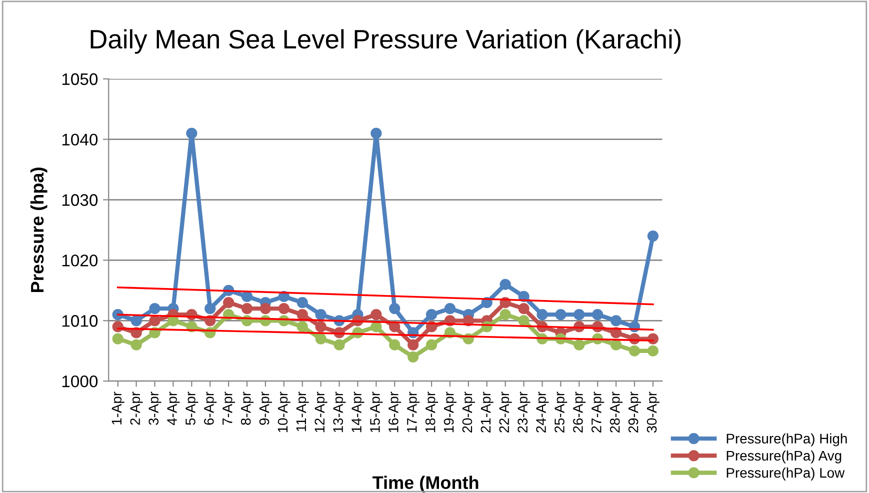 The height and width of the screenshot is (493, 869). Describe the element at coordinates (487, 412) in the screenshot. I see `x-tick-label: 21-Apr` at that location.